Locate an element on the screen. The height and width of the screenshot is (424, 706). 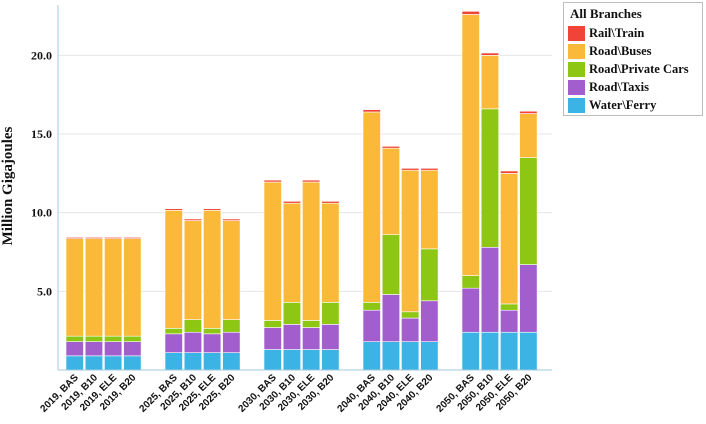
legend-item-rail-train: Rail\Train is located at coordinates (606, 33).